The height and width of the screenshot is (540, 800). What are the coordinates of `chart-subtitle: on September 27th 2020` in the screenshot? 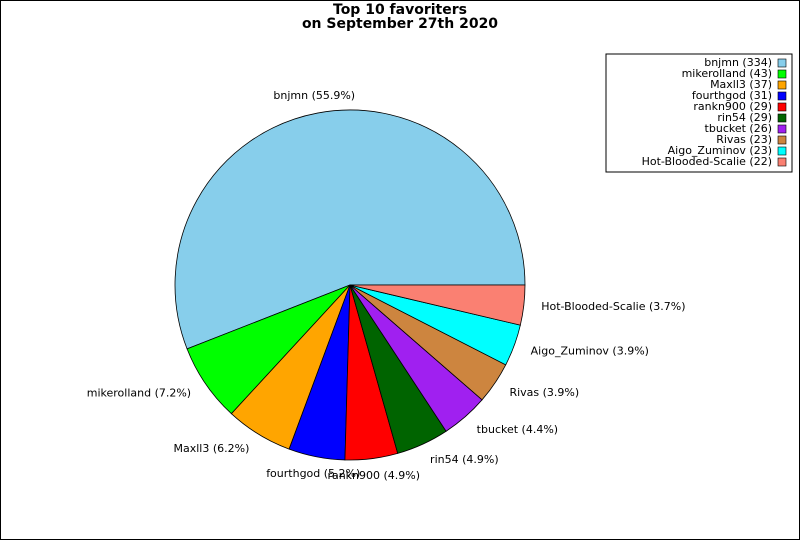 It's located at (400, 24).